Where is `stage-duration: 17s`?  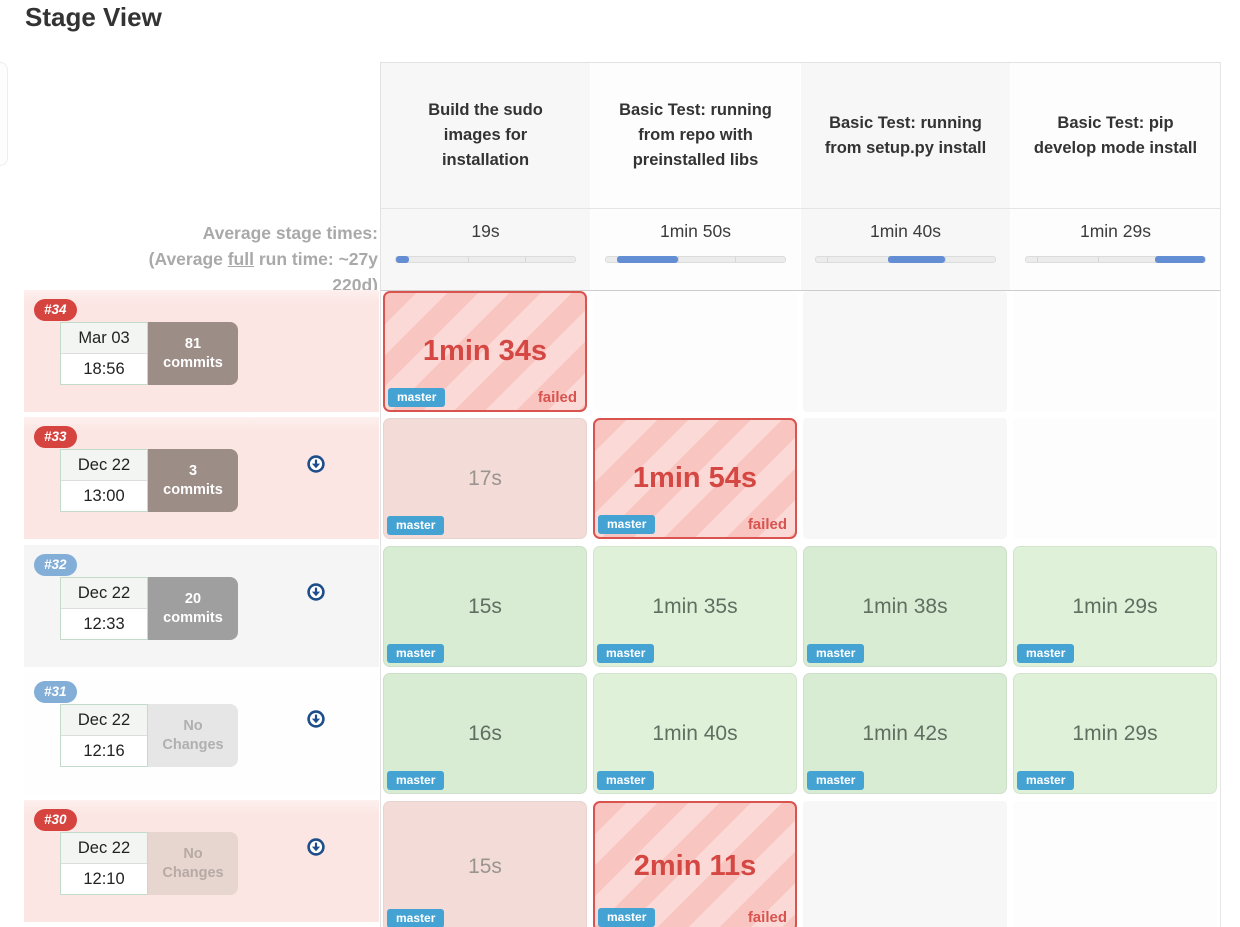 stage-duration: 17s is located at coordinates (485, 478).